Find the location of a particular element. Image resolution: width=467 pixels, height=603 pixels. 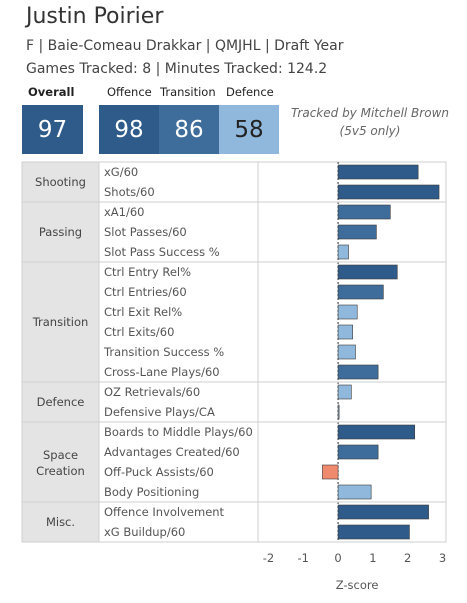

metric-label: Ctrl Entry Rel% is located at coordinates (147, 272).